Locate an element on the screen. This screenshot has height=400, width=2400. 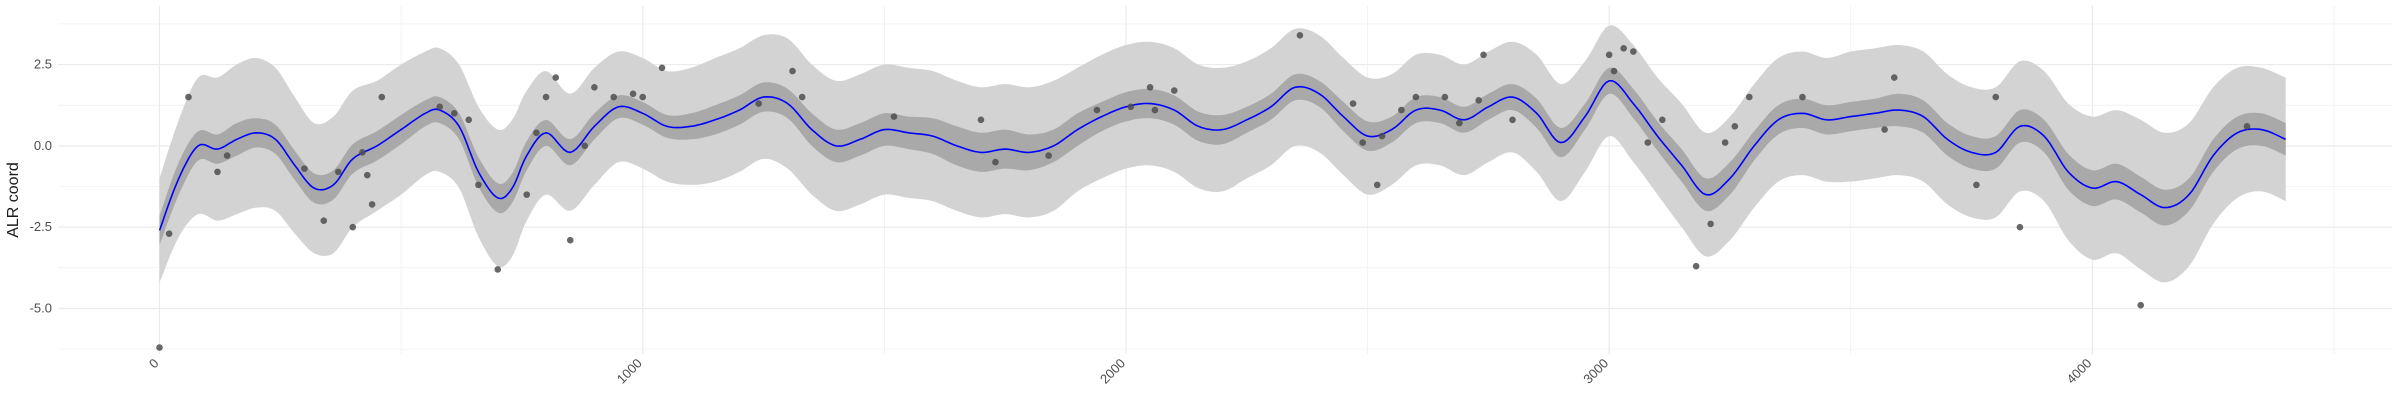
y-tick-label: 0.0 is located at coordinates (43, 145).